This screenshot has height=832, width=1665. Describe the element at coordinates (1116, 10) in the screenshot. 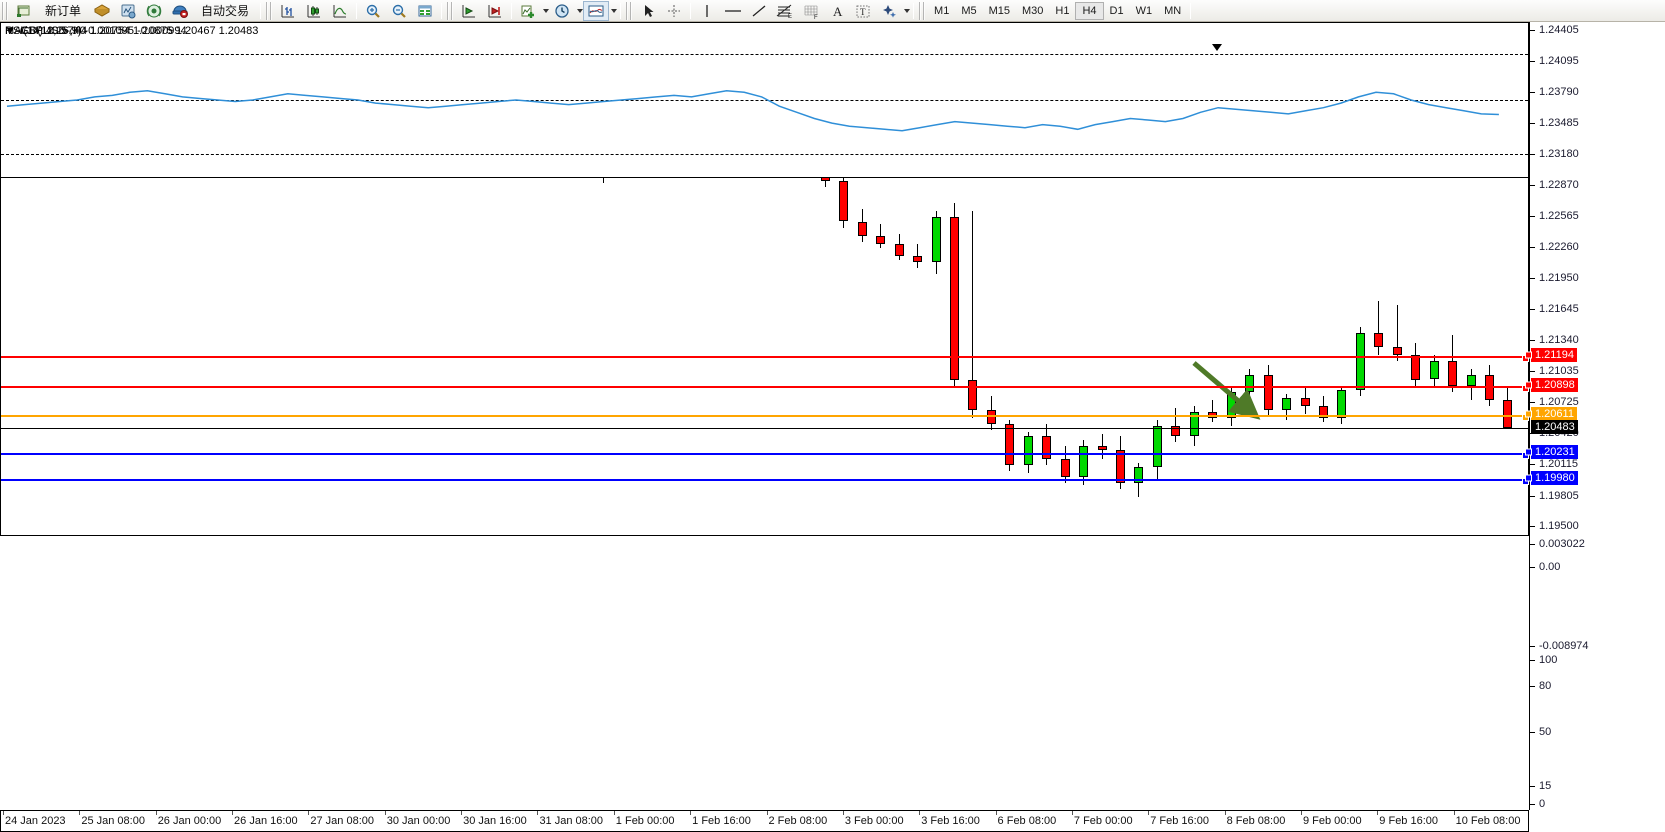

I see `timeframe-d1: D1` at that location.